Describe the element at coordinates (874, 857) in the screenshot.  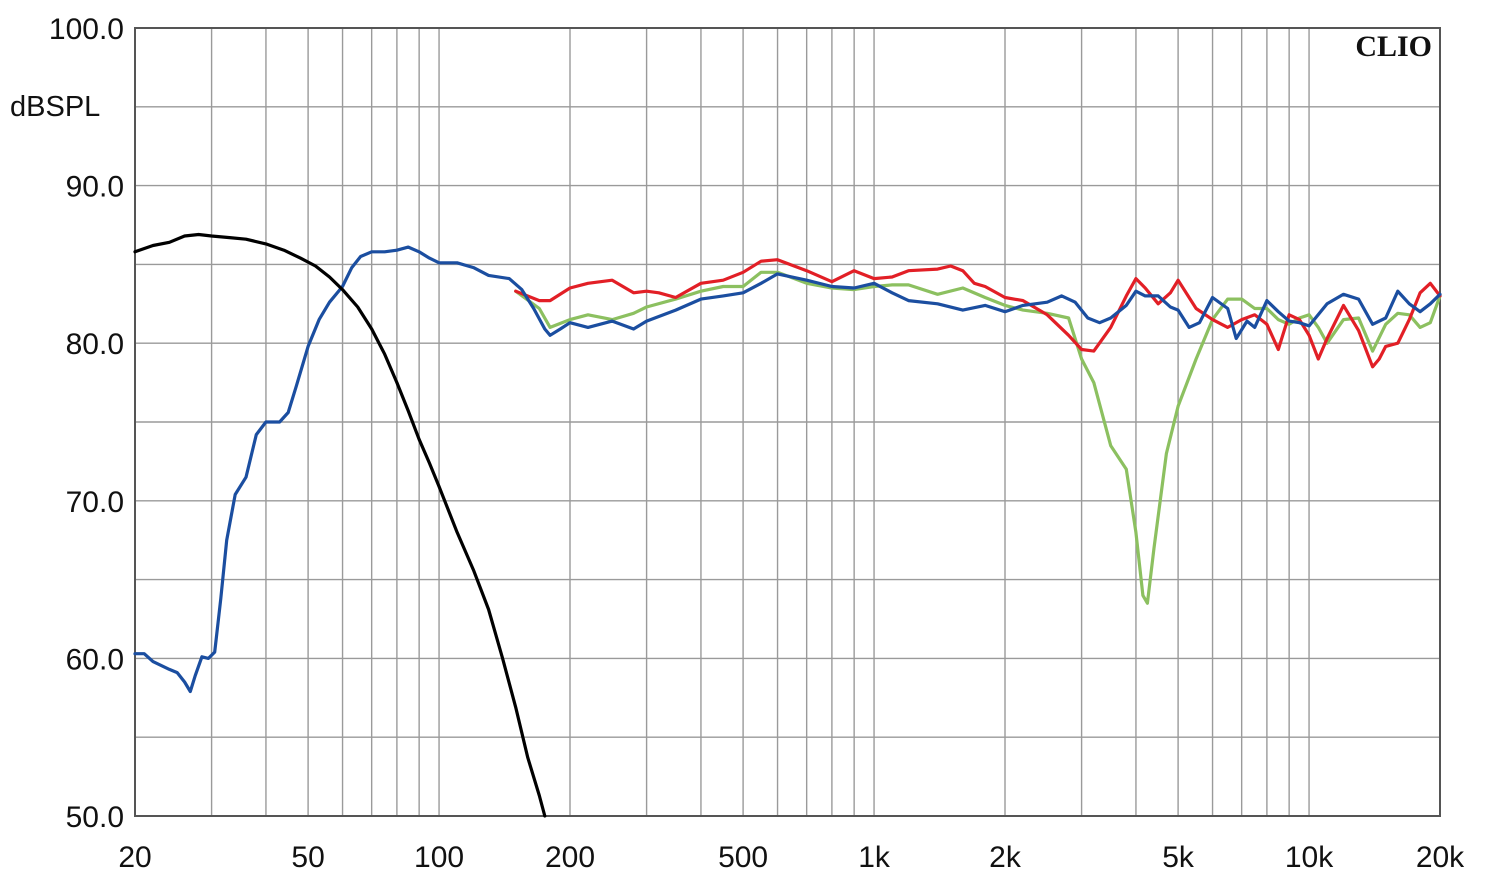
I see `x-tick-label: 1k` at that location.